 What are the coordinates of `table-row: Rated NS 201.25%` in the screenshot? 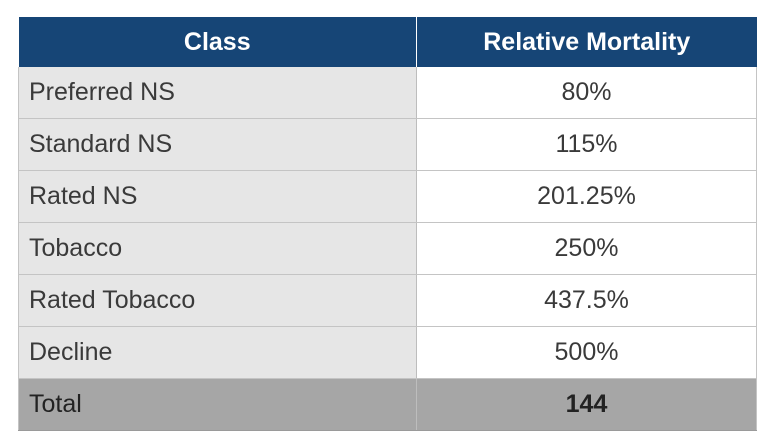 It's located at (387, 196).